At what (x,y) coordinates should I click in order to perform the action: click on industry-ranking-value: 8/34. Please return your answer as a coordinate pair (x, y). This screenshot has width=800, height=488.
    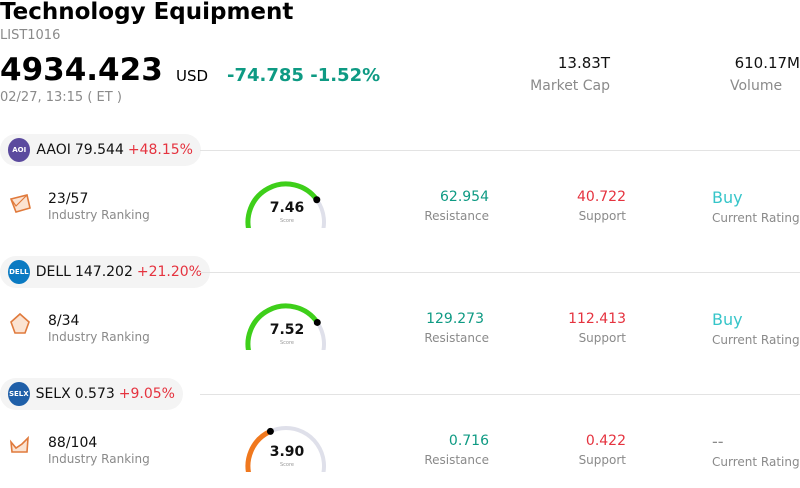
    Looking at the image, I should click on (64, 321).